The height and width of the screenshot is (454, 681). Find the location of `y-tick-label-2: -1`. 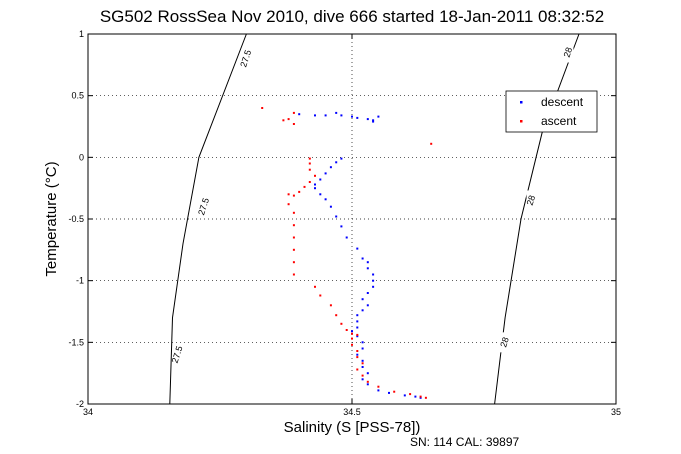

y-tick-label-2: -1 is located at coordinates (80, 281).